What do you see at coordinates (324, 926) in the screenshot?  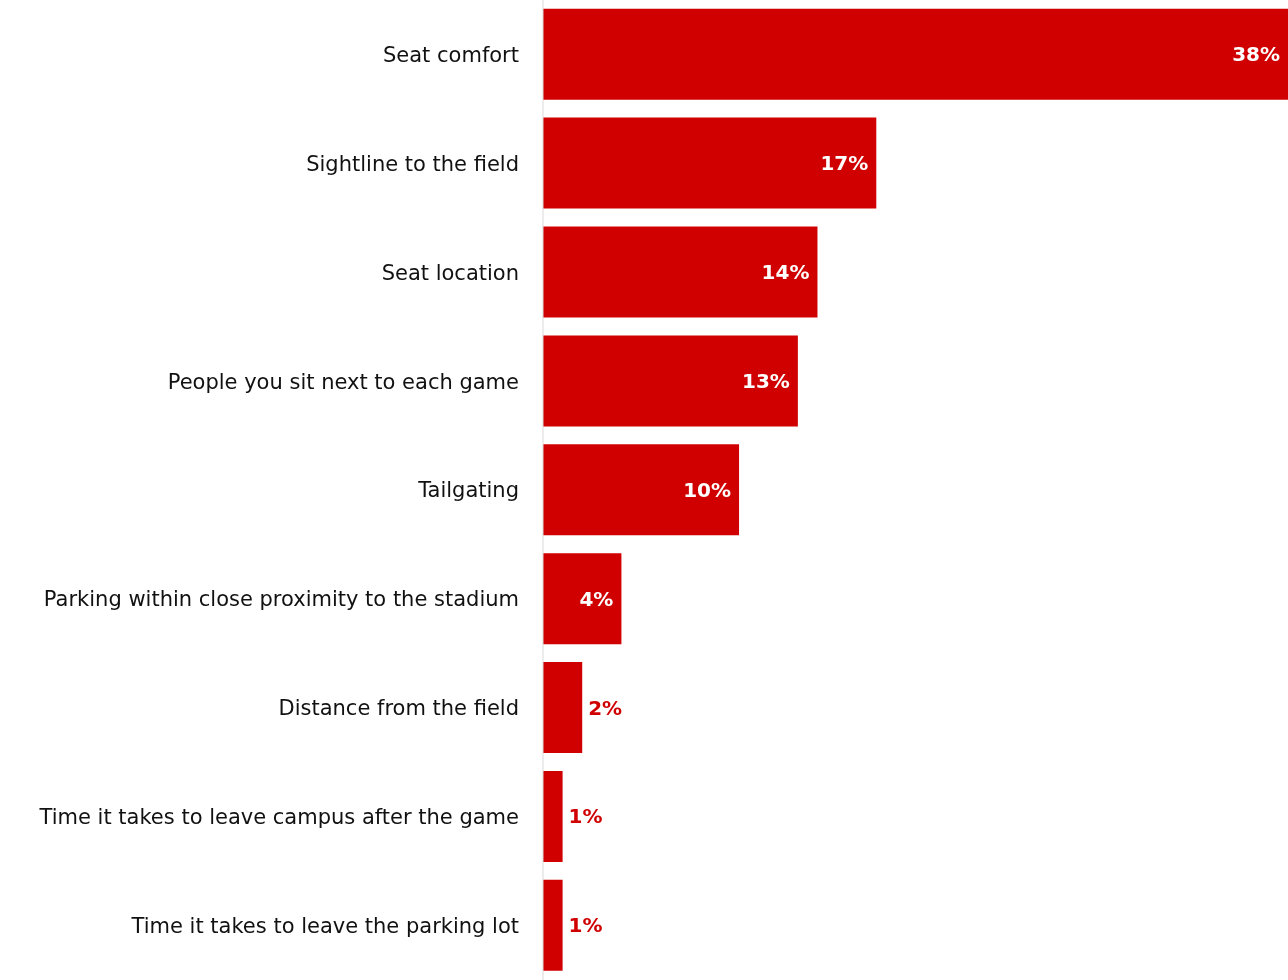 I see `y-tick-label: Time it takes to leave the parking lot` at bounding box center [324, 926].